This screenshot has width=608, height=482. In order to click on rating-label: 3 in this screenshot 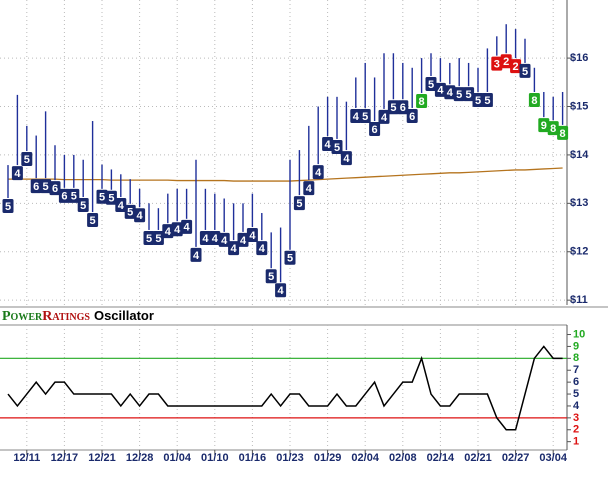, I will do `click(497, 65)`.